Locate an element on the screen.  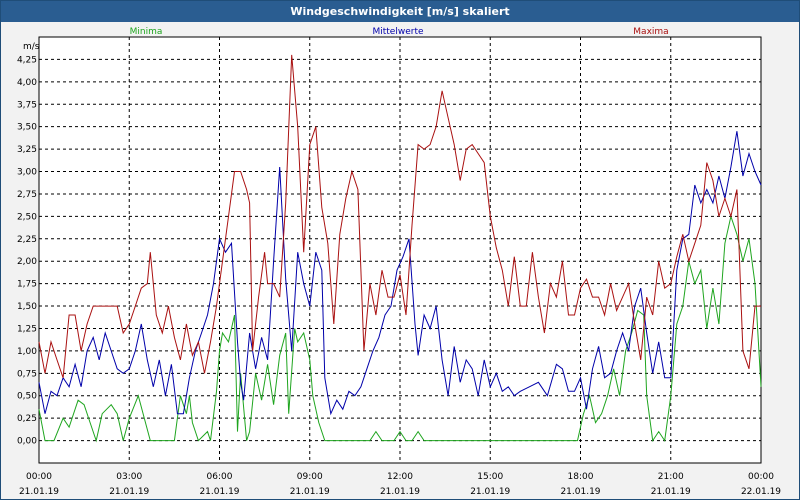
window-title: Windgeschwindigkeit [m/s] skaliert is located at coordinates (400, 11).